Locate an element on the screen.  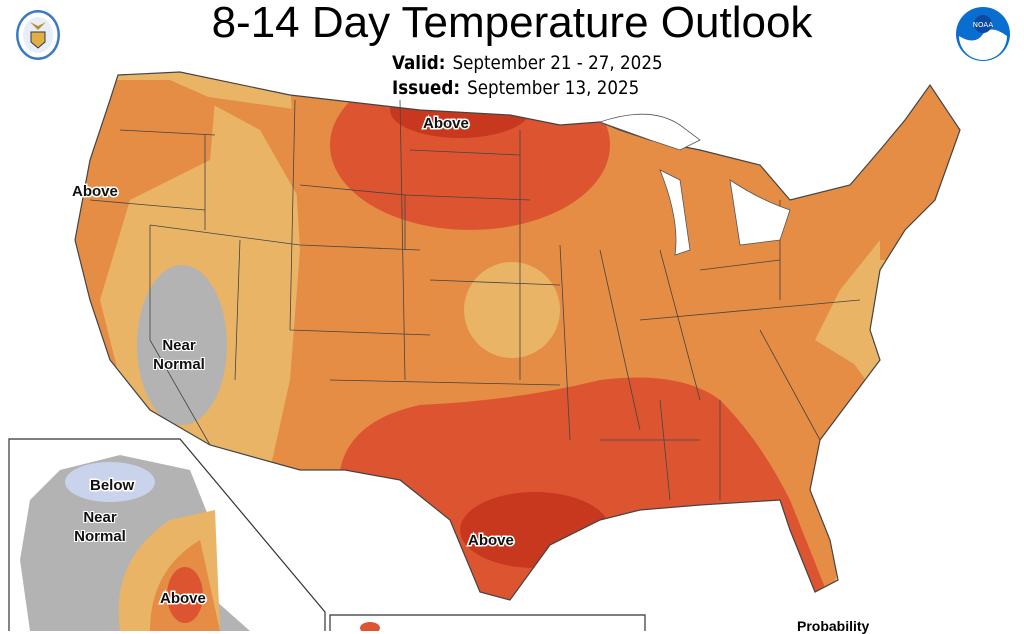
hawaii-inset is located at coordinates (487, 622).